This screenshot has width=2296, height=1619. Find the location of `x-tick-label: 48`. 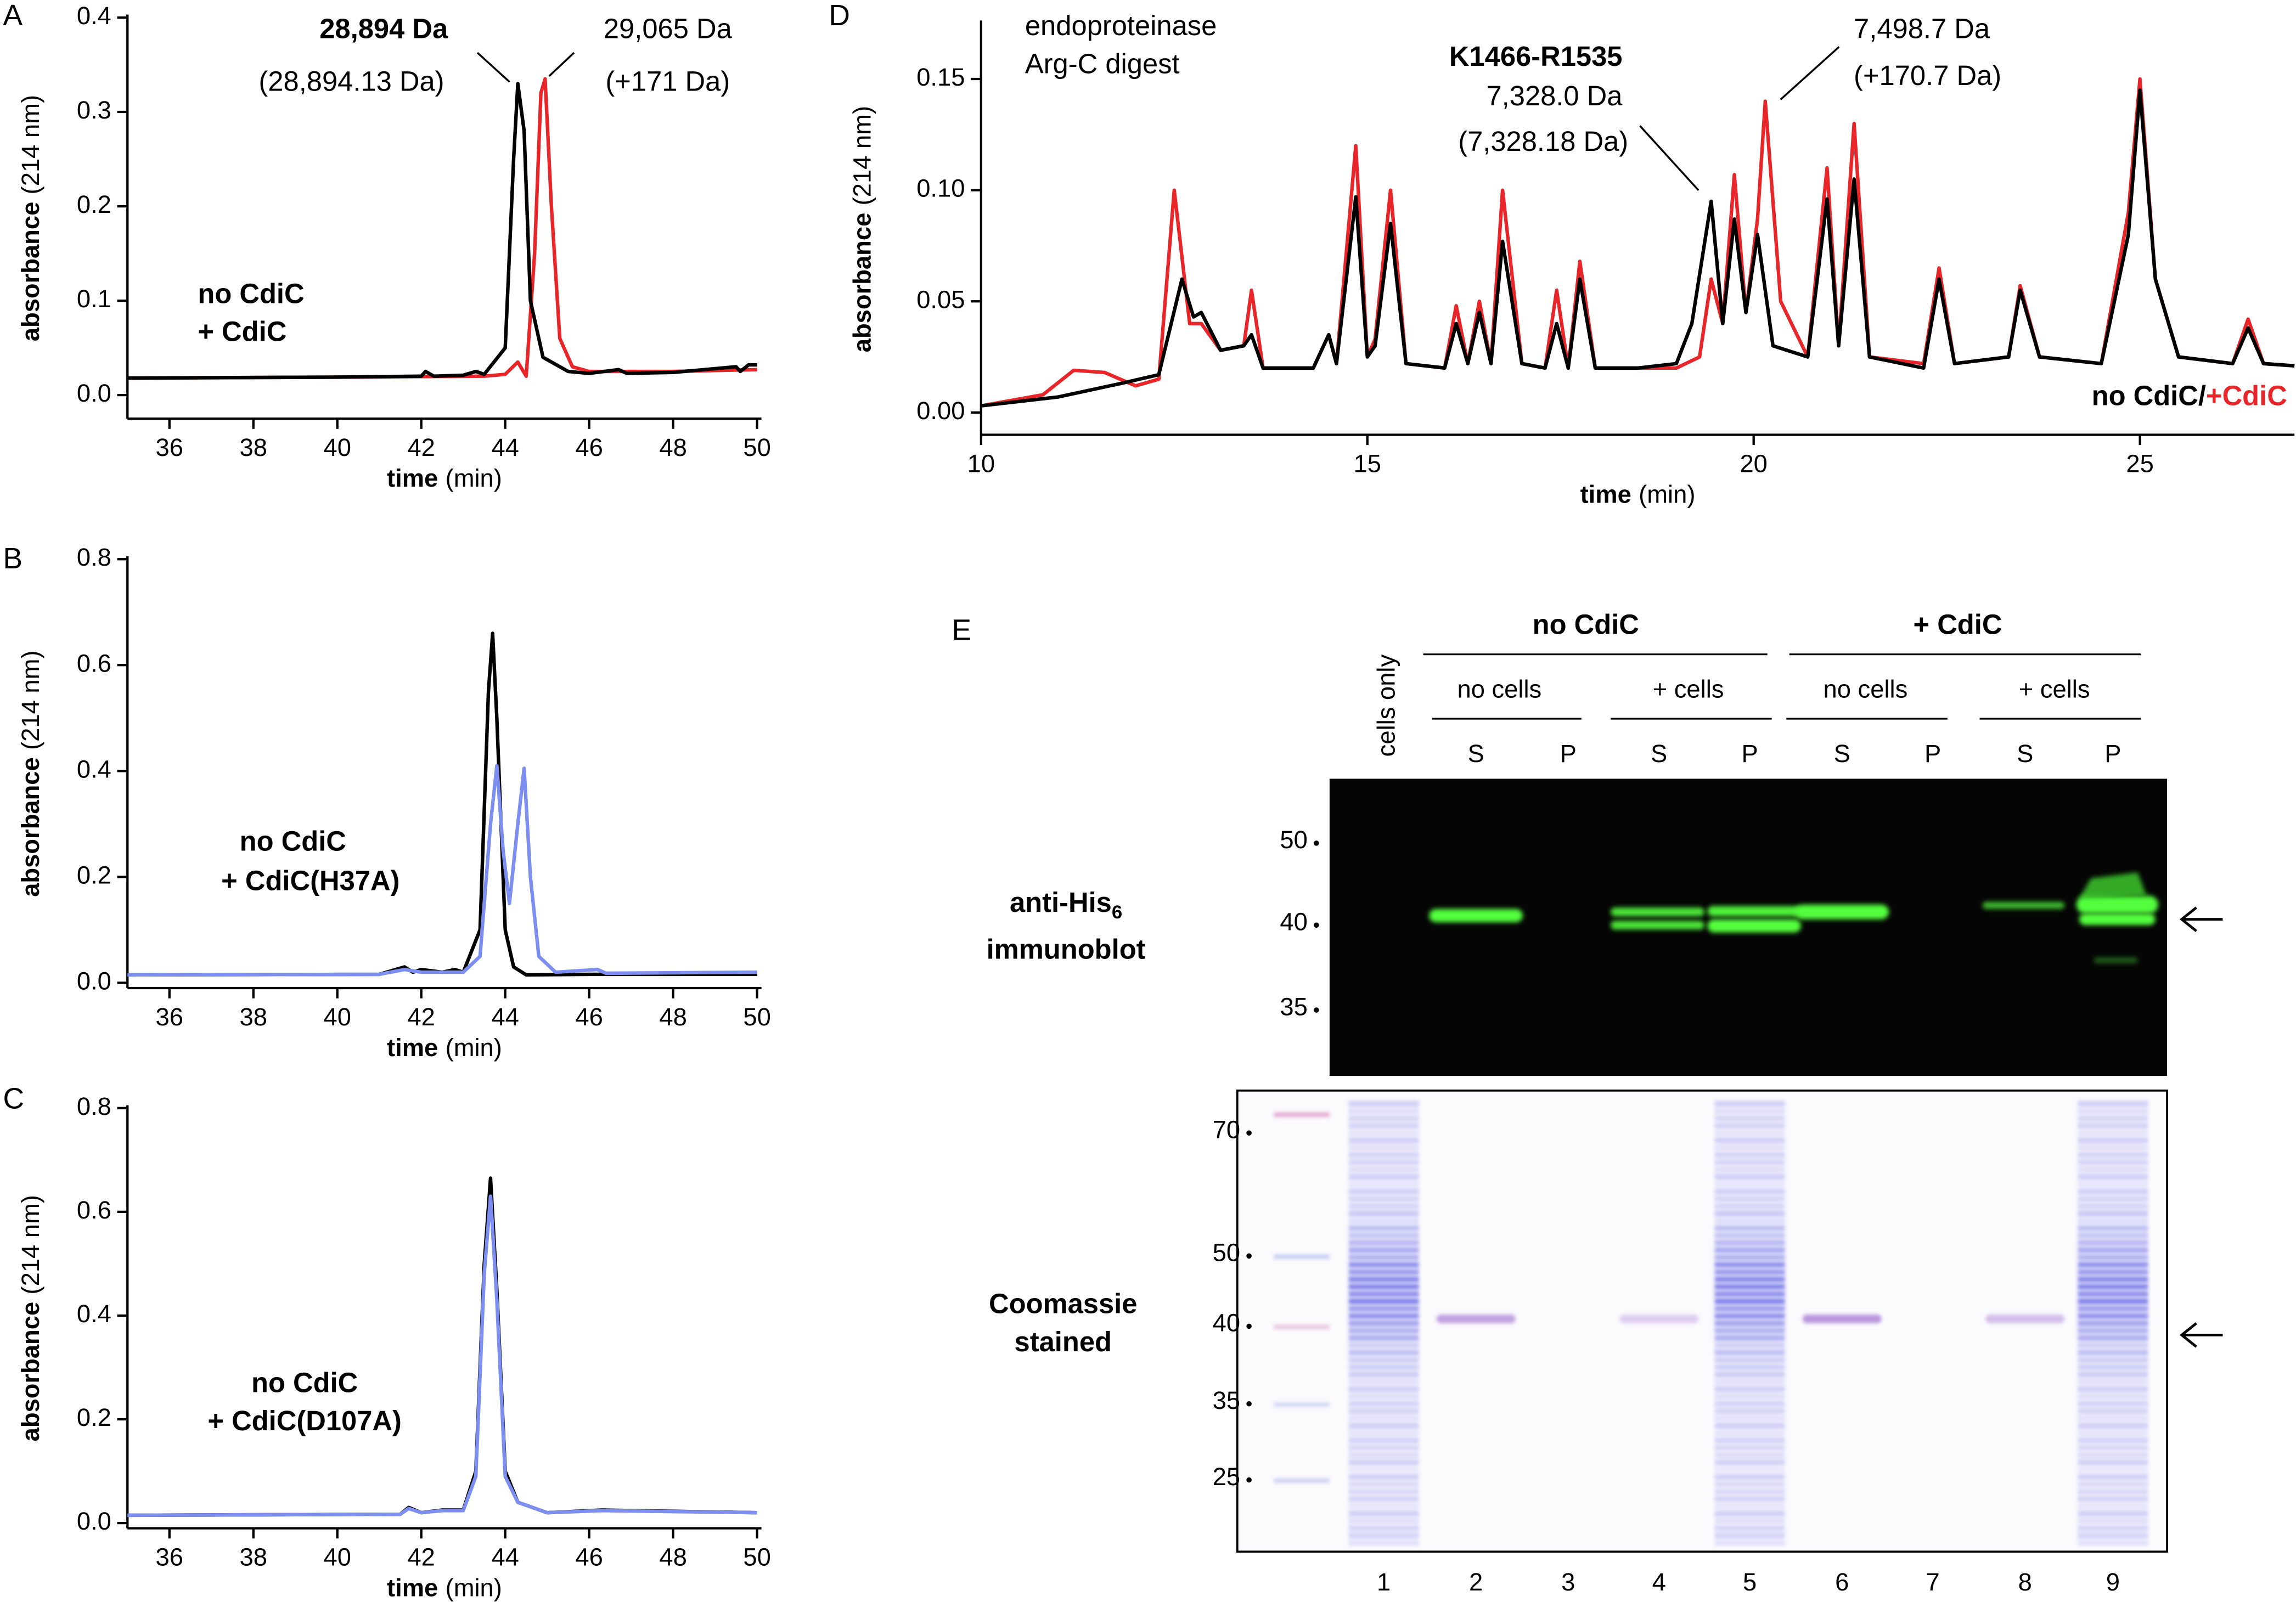

x-tick-label: 48 is located at coordinates (672, 1557).